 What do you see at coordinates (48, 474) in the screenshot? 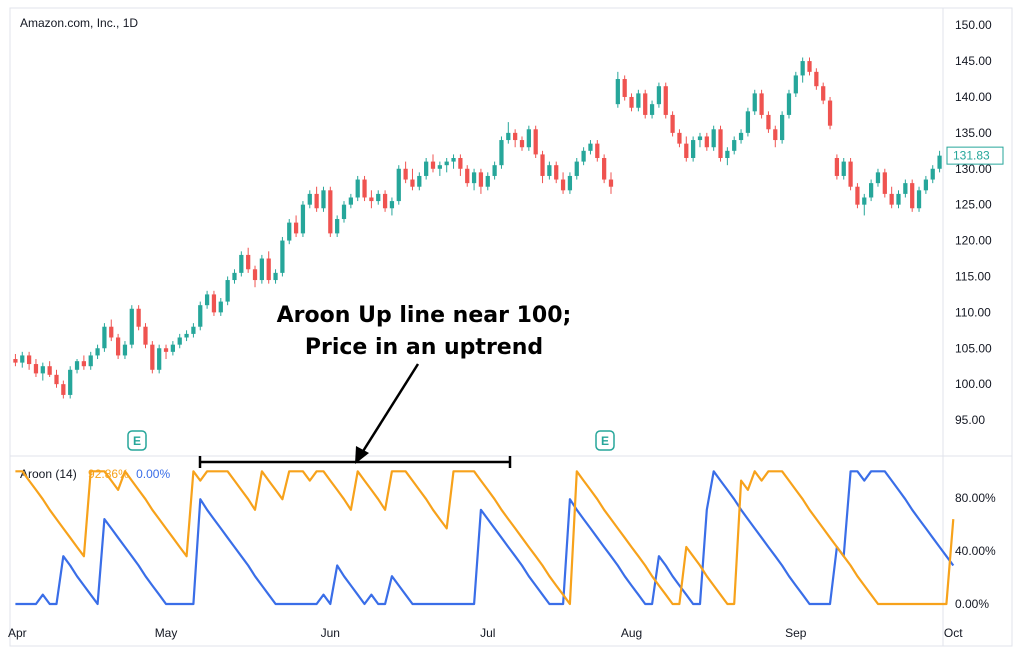
I see `aroon-legend-title: Aroon (14)` at bounding box center [48, 474].